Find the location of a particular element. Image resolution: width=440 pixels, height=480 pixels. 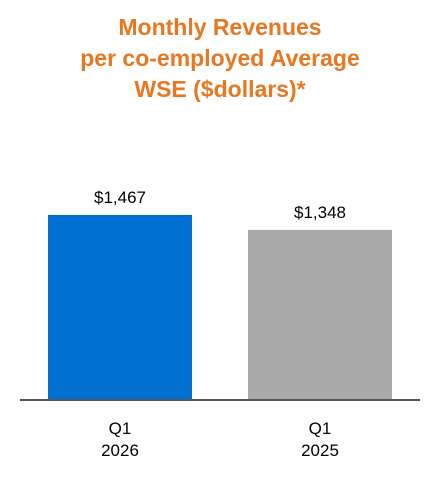

value-label: $1,467 is located at coordinates (120, 197).